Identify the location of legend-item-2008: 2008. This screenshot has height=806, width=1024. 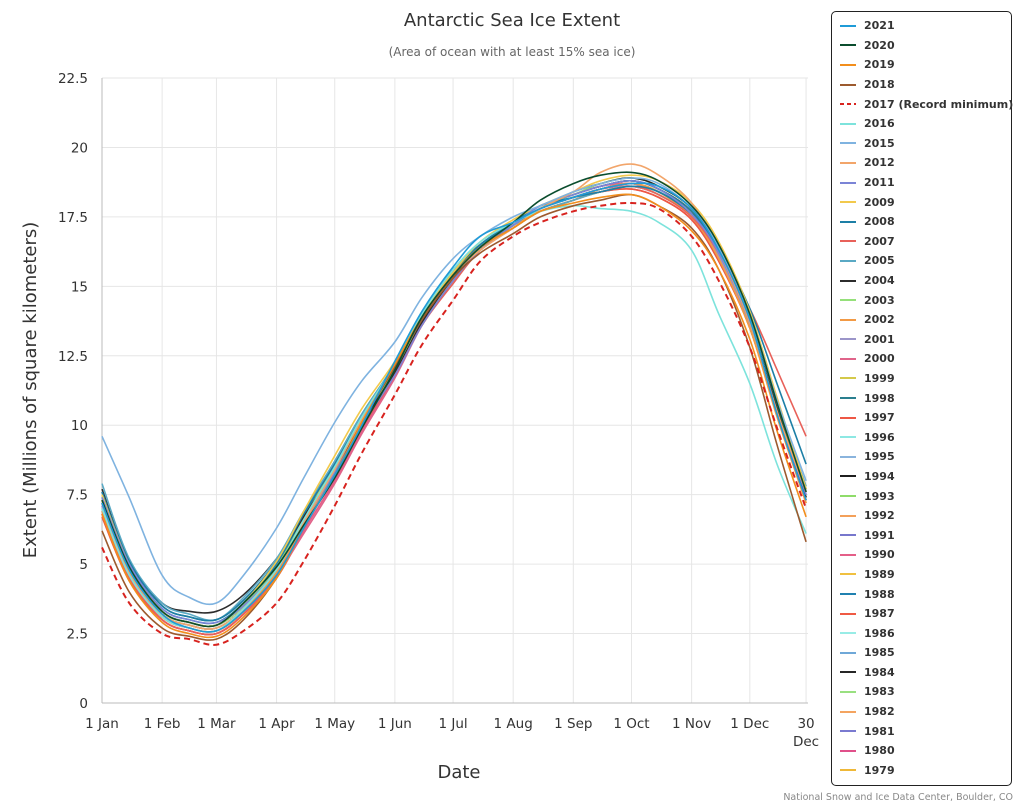
(924, 222).